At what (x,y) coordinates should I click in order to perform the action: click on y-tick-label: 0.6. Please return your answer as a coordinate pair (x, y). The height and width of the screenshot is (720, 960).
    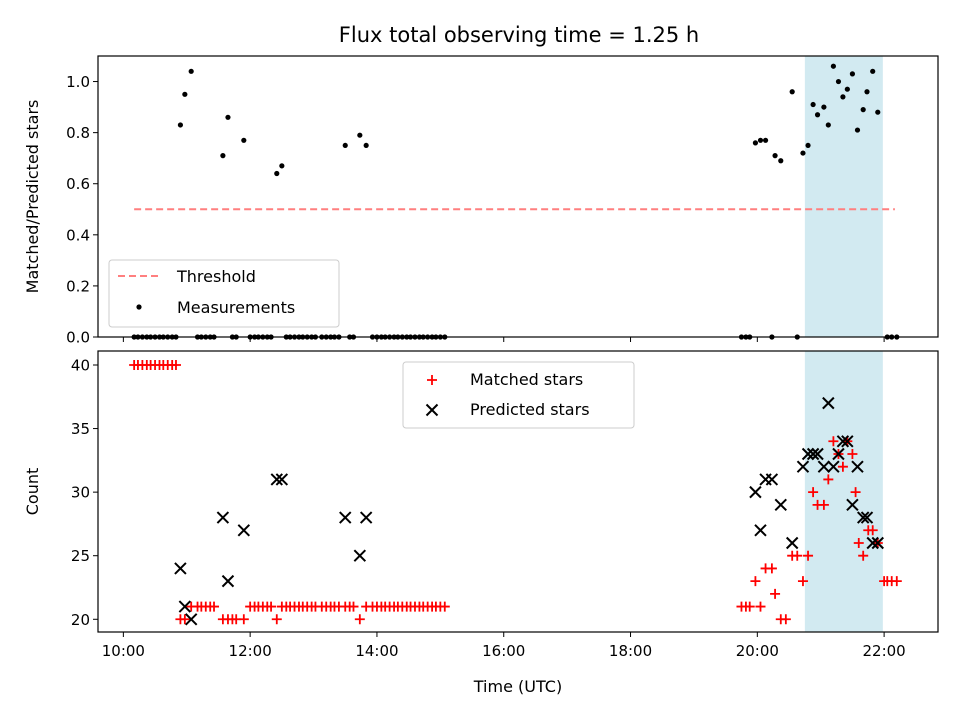
    Looking at the image, I should click on (78, 184).